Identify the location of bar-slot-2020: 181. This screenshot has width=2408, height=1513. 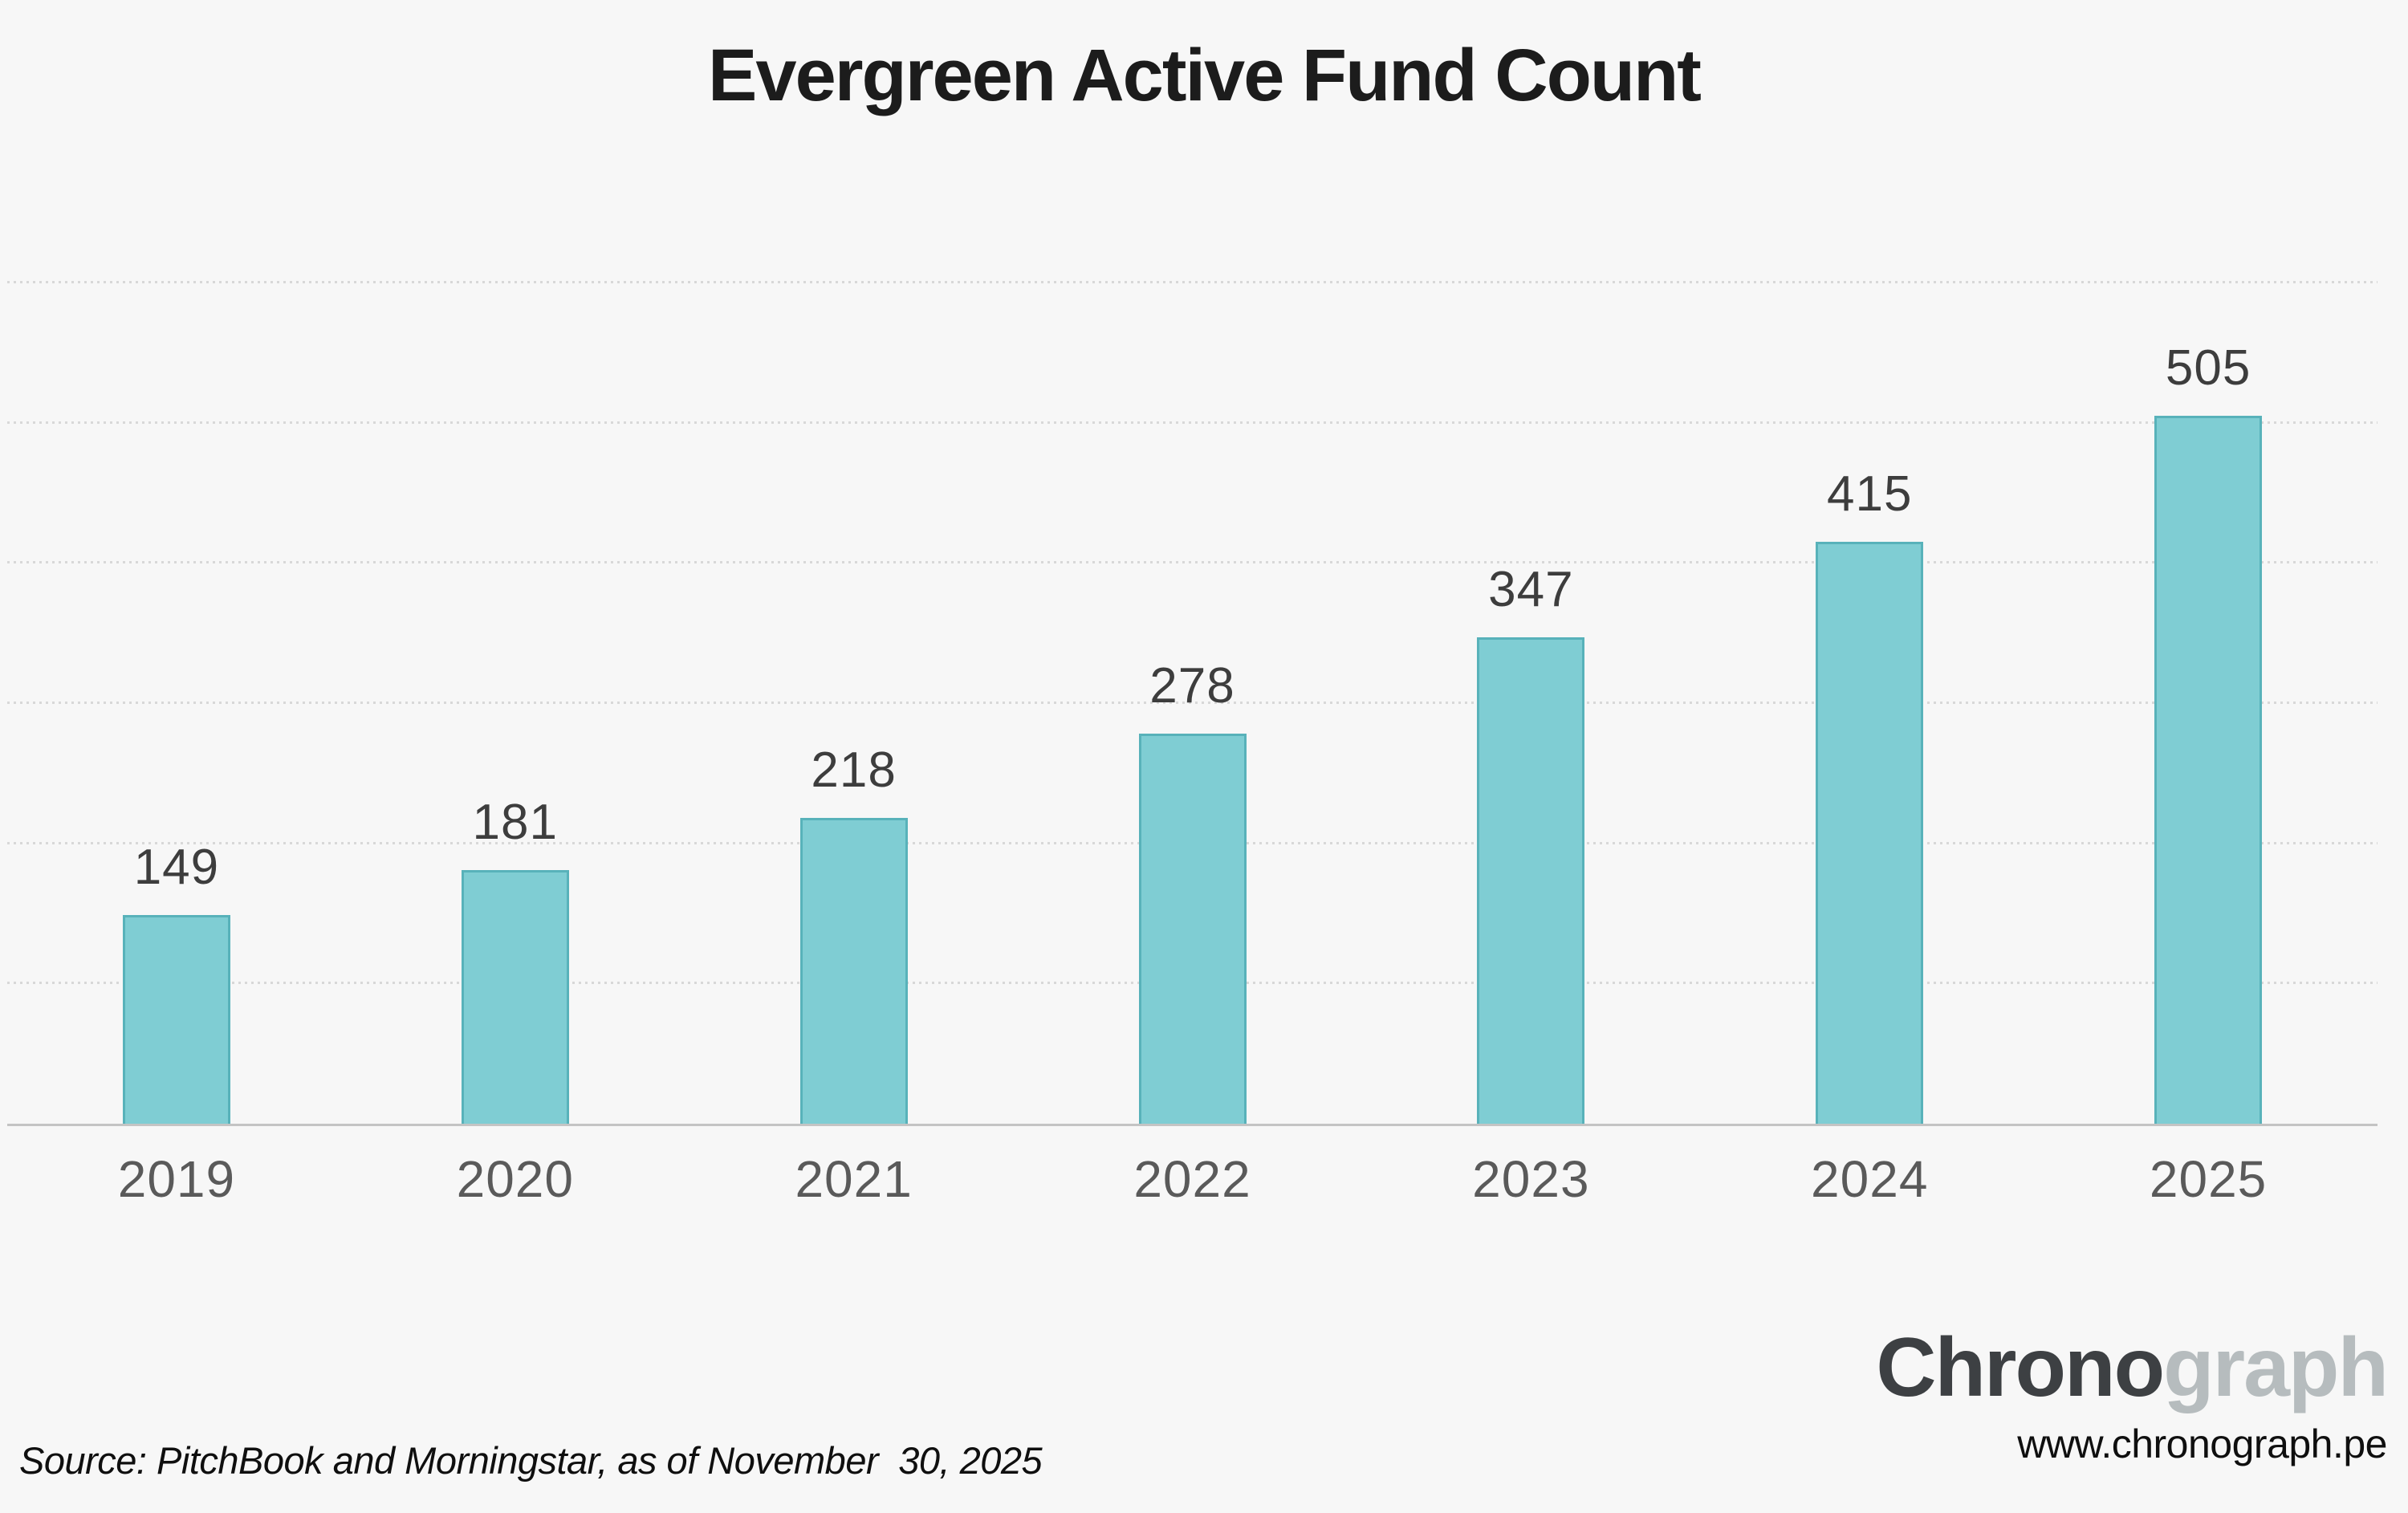
(515, 703).